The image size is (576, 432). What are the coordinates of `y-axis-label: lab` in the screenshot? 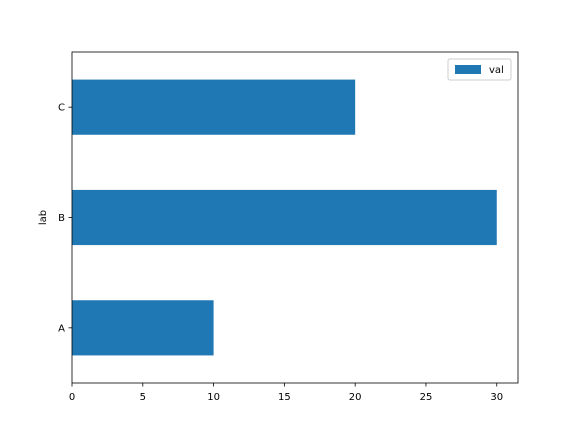 It's located at (43, 217).